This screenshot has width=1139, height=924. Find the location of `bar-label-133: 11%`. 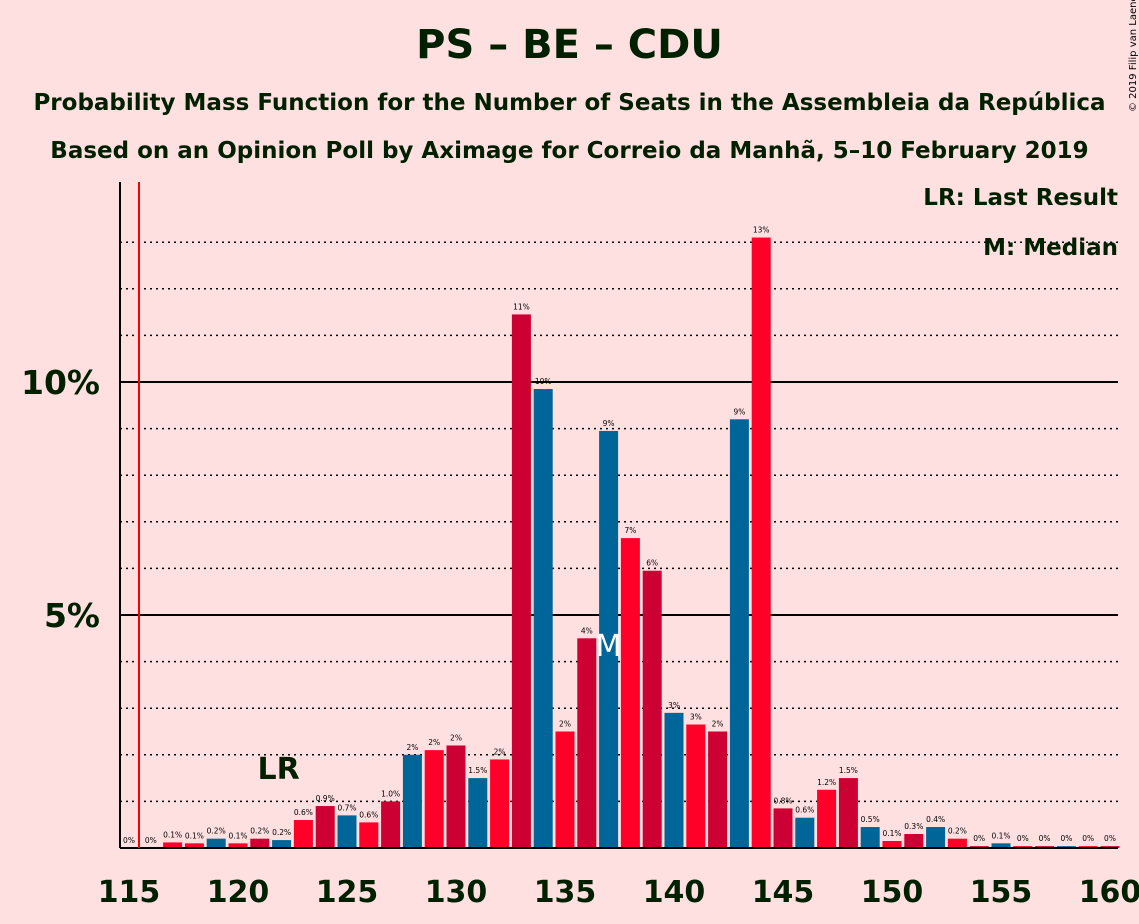

bar-label-133: 11% is located at coordinates (521, 306).